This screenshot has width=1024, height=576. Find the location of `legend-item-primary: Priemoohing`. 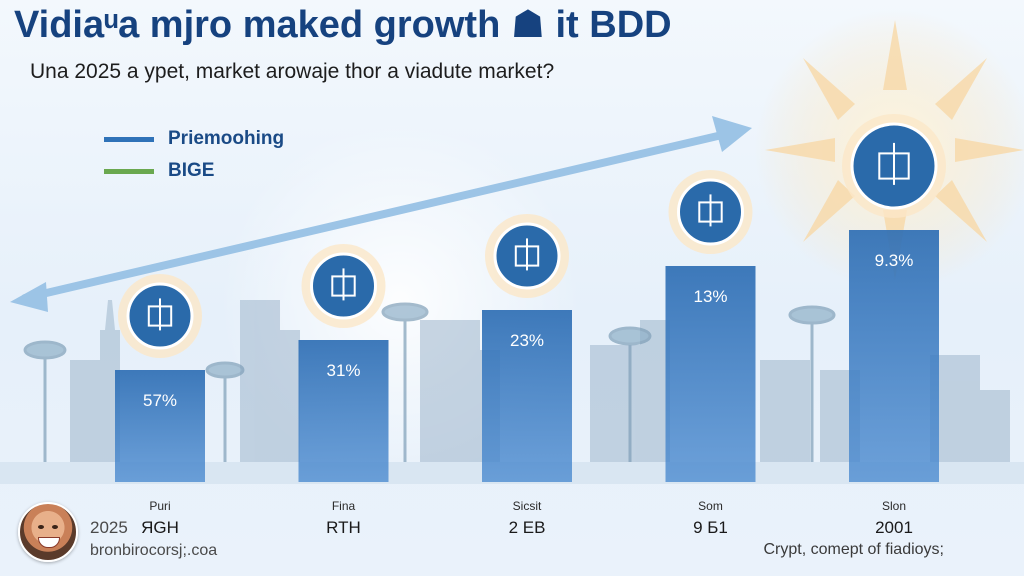

legend-item-primary: Priemoohing is located at coordinates (194, 139).